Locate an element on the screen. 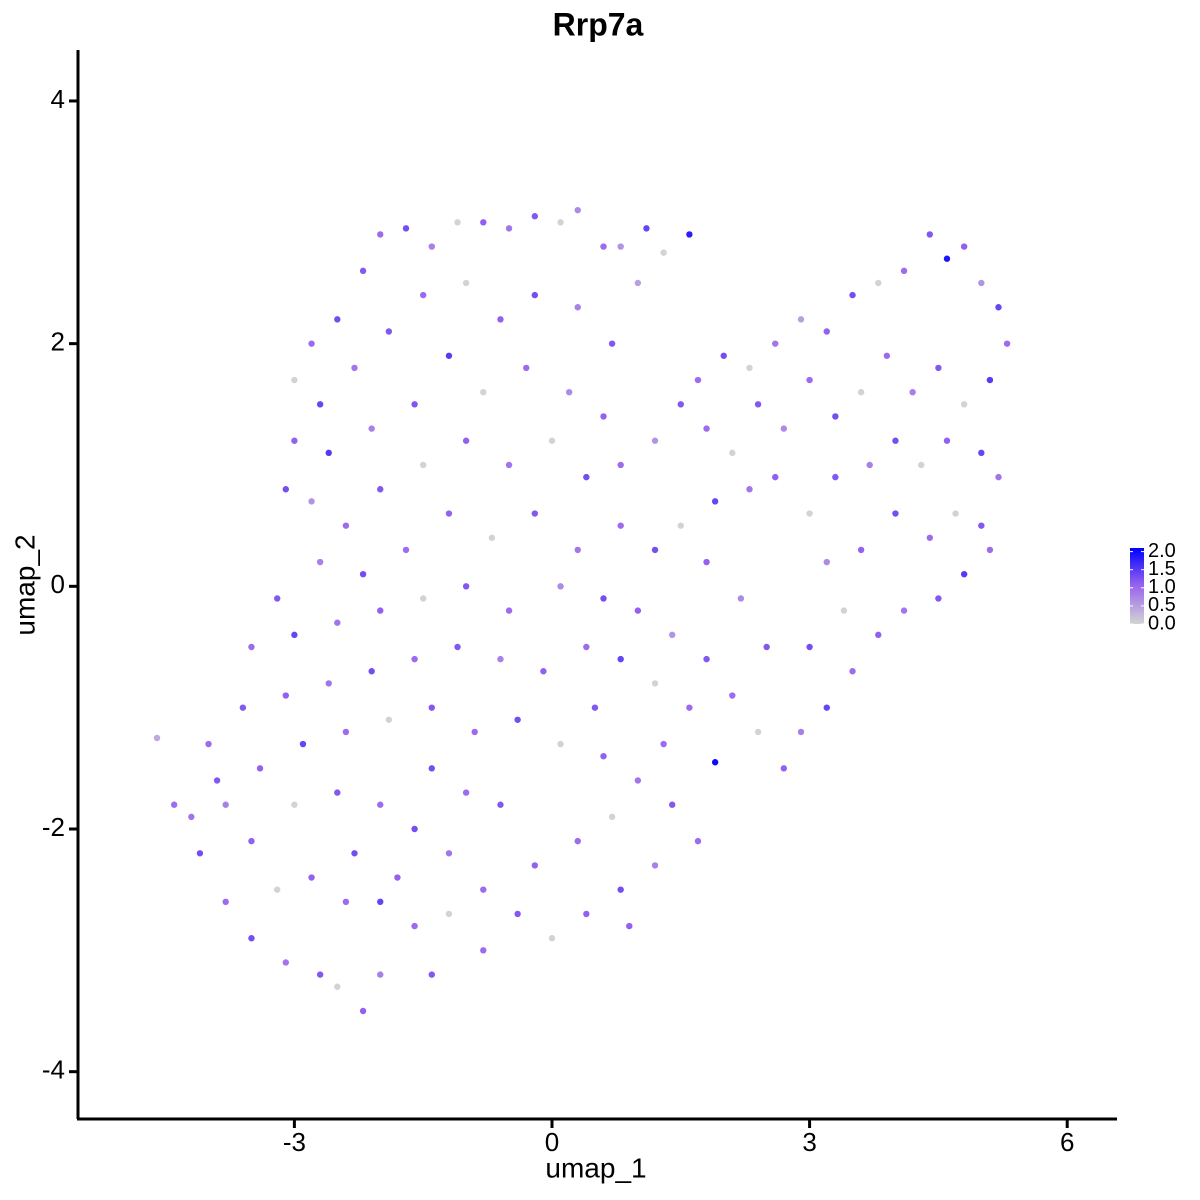  chart-title: Rrp7a is located at coordinates (598, 24).